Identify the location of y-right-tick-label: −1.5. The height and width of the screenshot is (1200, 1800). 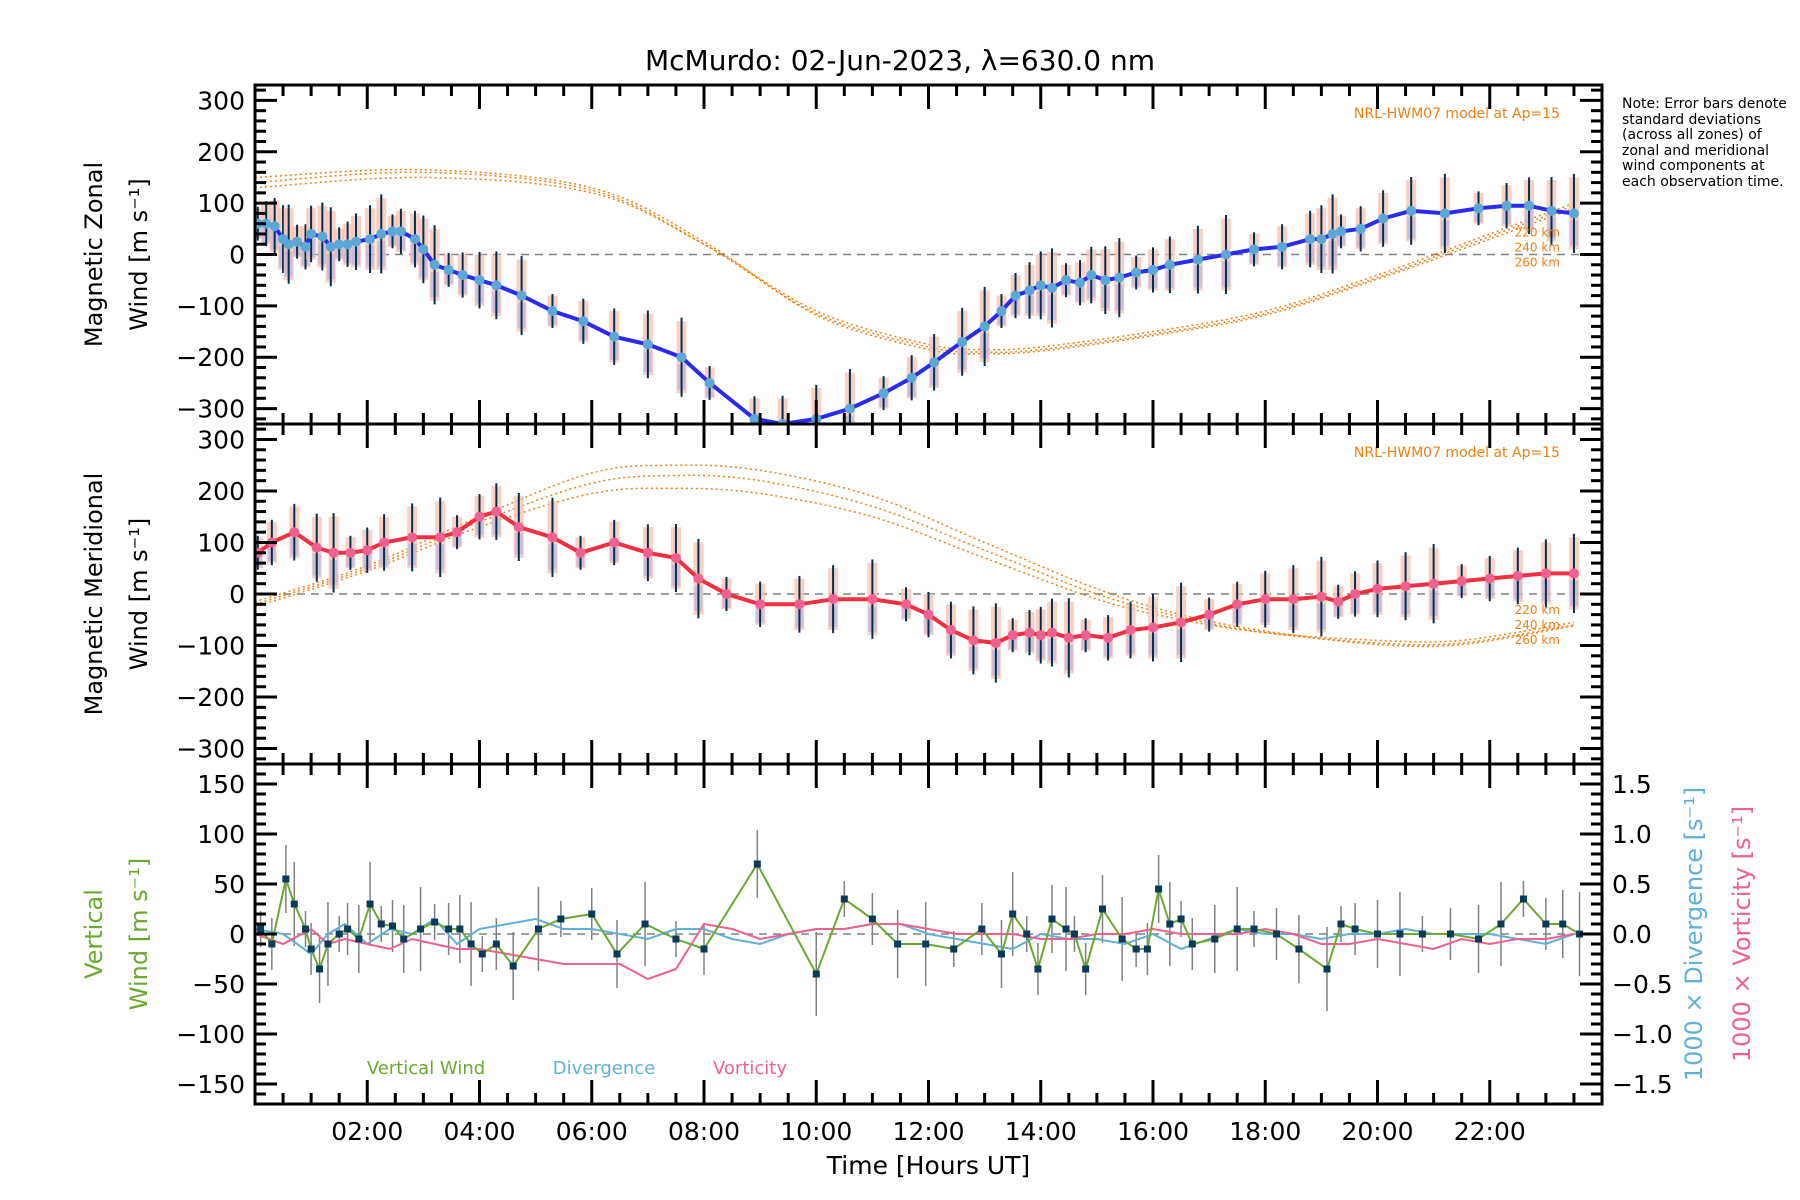
(1642, 1084).